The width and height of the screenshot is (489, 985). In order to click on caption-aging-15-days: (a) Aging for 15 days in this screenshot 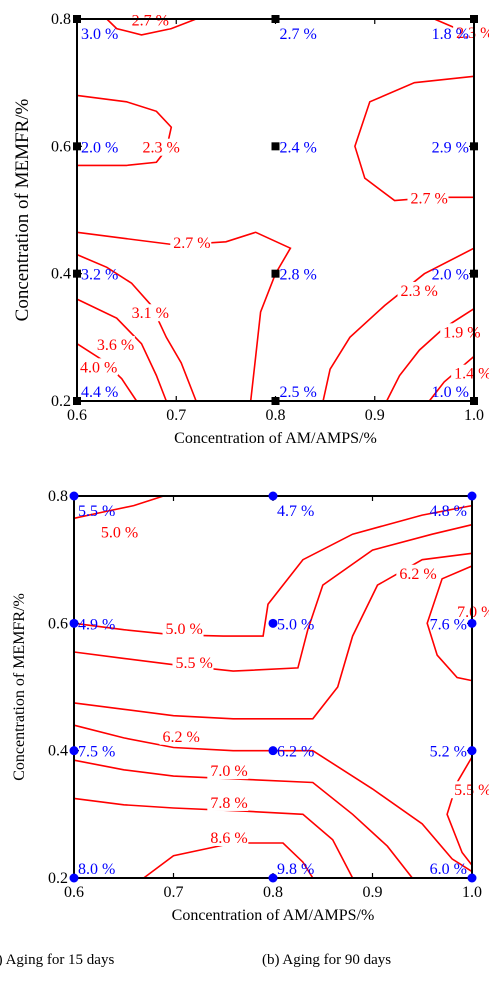, I will do `click(57, 960)`.